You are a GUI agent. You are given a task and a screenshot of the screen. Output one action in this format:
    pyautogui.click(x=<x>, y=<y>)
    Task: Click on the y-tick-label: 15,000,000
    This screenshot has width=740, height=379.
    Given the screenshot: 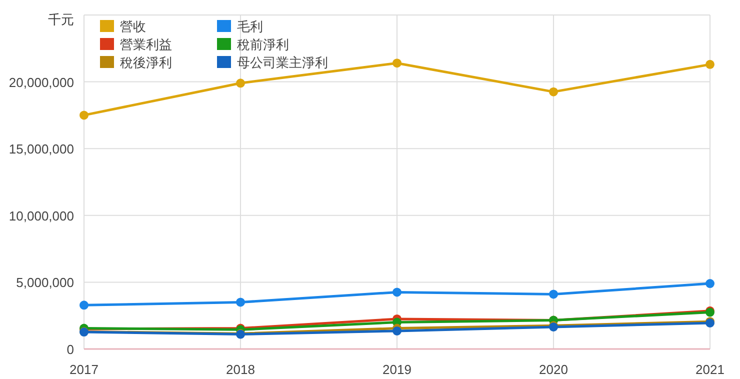 What is the action you would take?
    pyautogui.click(x=41, y=149)
    